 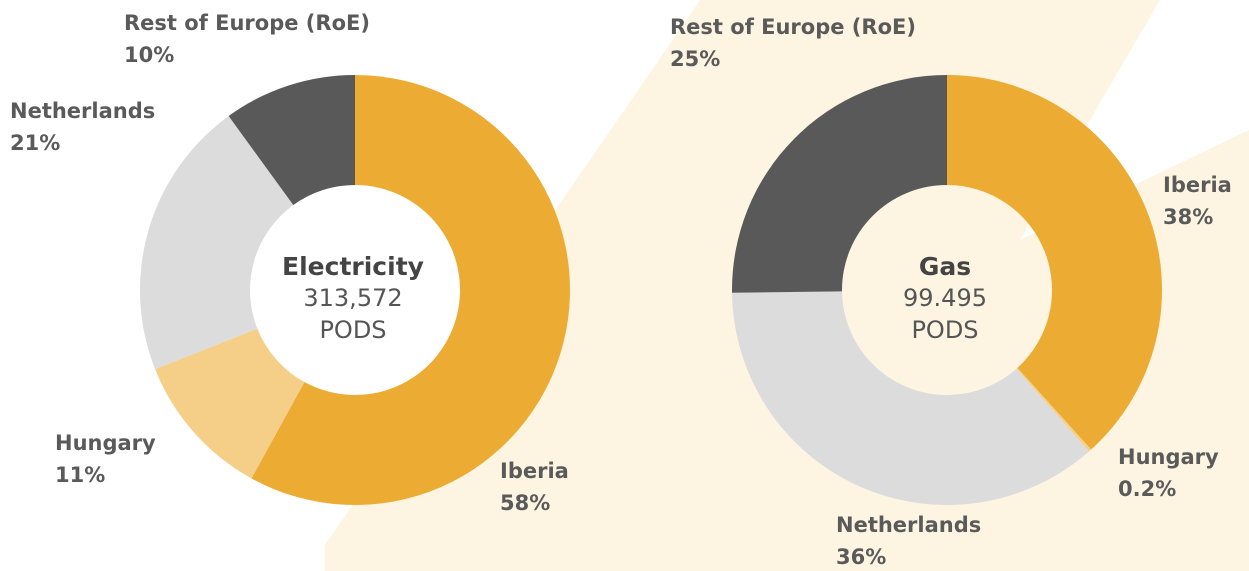 What do you see at coordinates (149, 55) in the screenshot?
I see `slice-value: 10%` at bounding box center [149, 55].